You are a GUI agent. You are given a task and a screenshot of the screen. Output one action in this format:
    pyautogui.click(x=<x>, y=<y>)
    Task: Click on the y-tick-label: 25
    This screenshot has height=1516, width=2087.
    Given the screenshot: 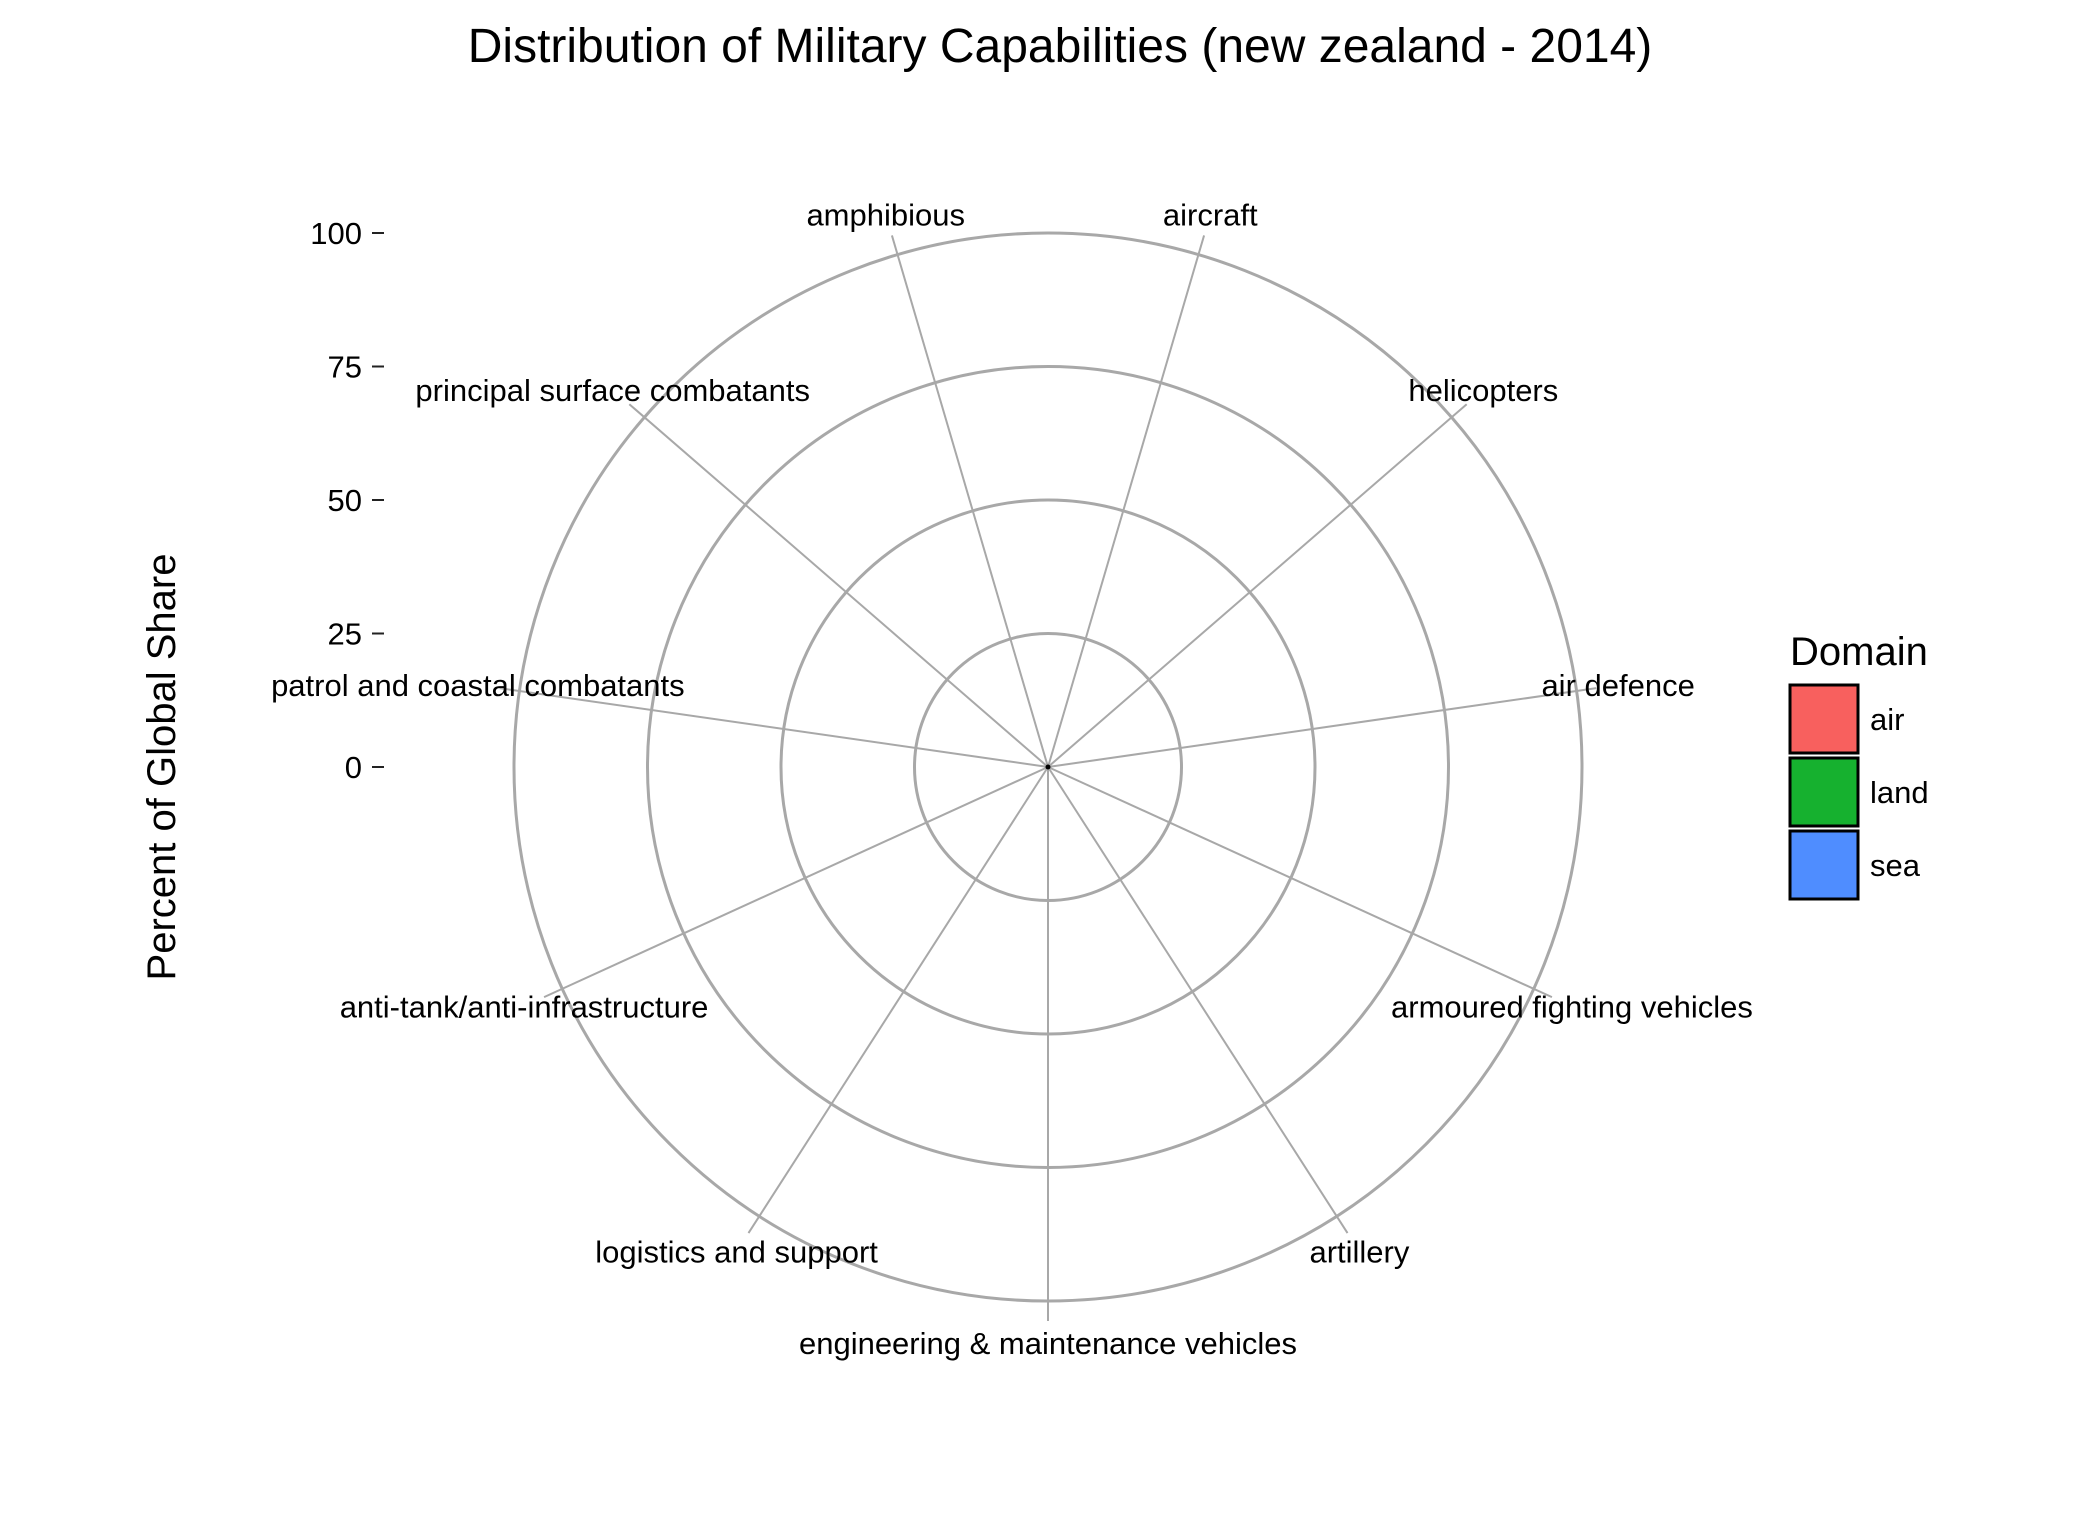 What is the action you would take?
    pyautogui.click(x=345, y=634)
    